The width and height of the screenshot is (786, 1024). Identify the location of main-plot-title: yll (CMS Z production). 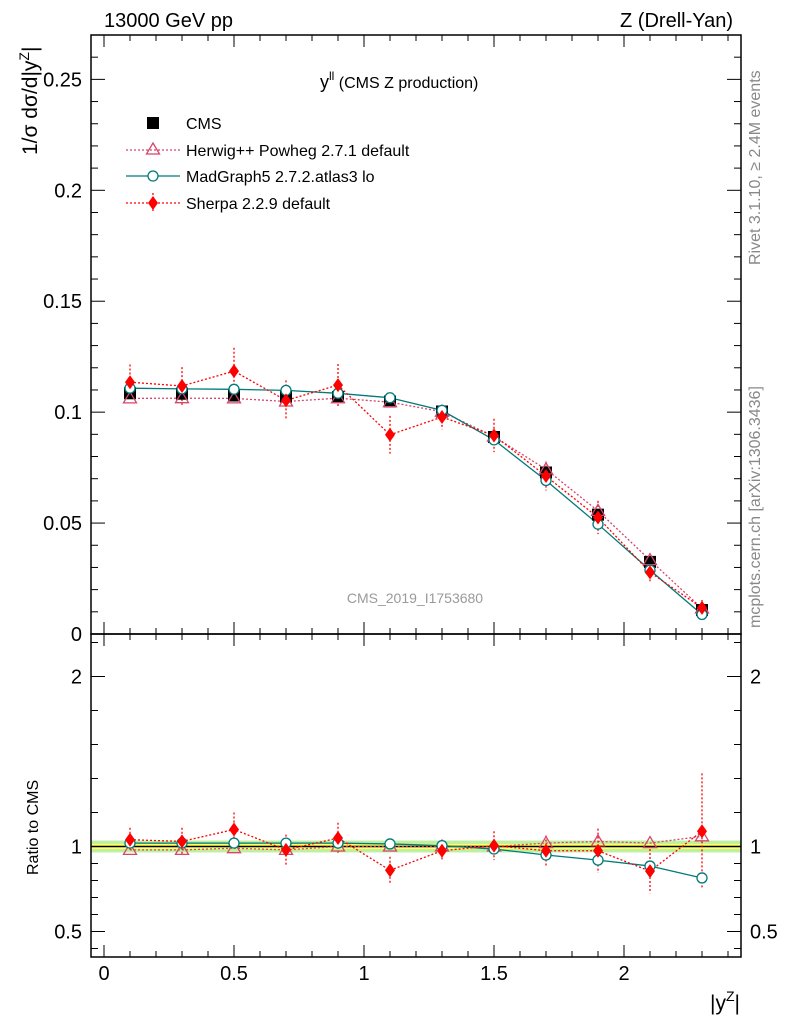
(399, 80).